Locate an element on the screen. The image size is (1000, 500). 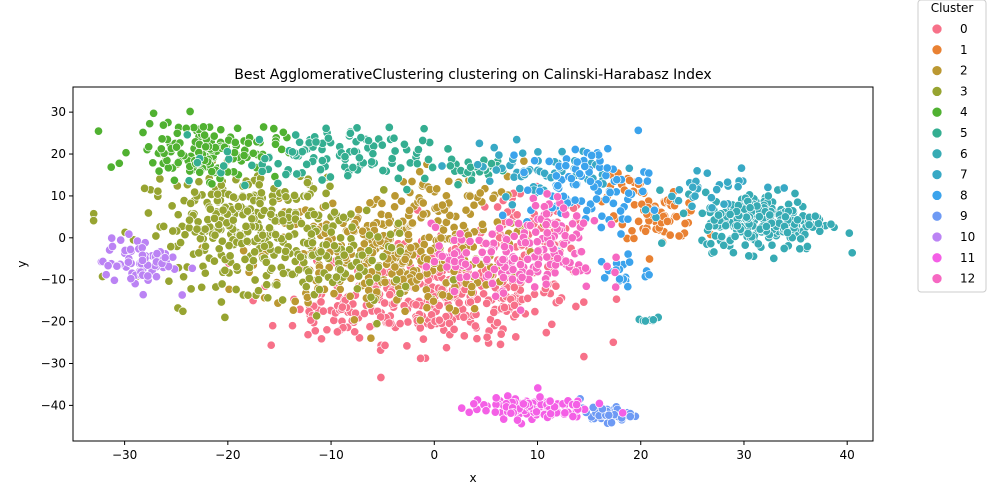
y-tick-label: −20 is located at coordinates (53, 322).